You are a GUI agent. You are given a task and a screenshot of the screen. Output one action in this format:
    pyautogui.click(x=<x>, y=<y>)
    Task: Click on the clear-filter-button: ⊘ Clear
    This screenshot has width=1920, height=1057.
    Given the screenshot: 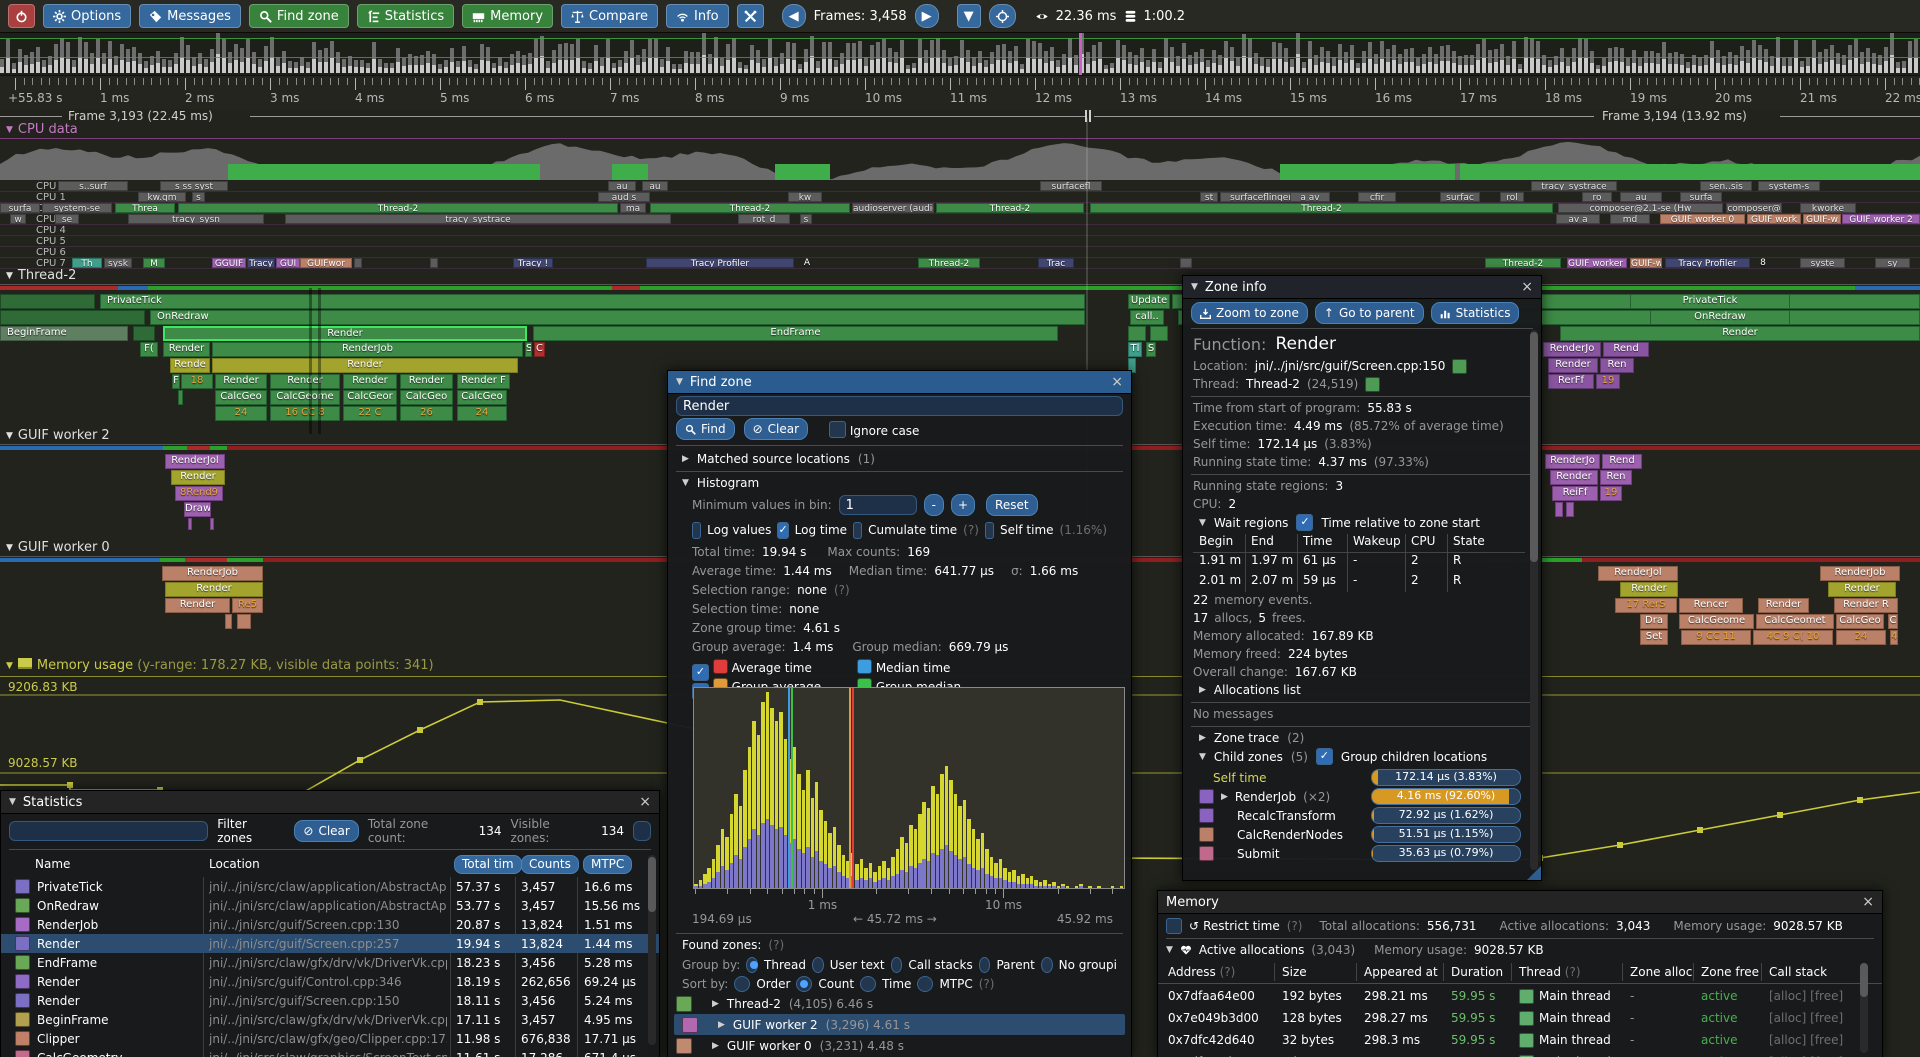 What is the action you would take?
    pyautogui.click(x=326, y=831)
    